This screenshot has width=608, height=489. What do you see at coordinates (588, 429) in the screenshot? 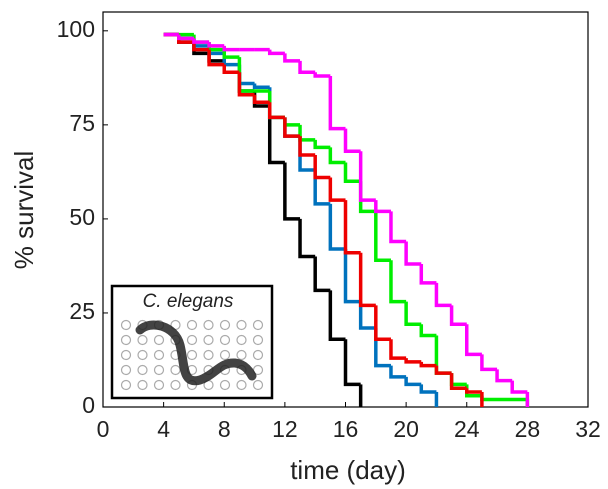
I see `x-tick-label: 32` at bounding box center [588, 429].